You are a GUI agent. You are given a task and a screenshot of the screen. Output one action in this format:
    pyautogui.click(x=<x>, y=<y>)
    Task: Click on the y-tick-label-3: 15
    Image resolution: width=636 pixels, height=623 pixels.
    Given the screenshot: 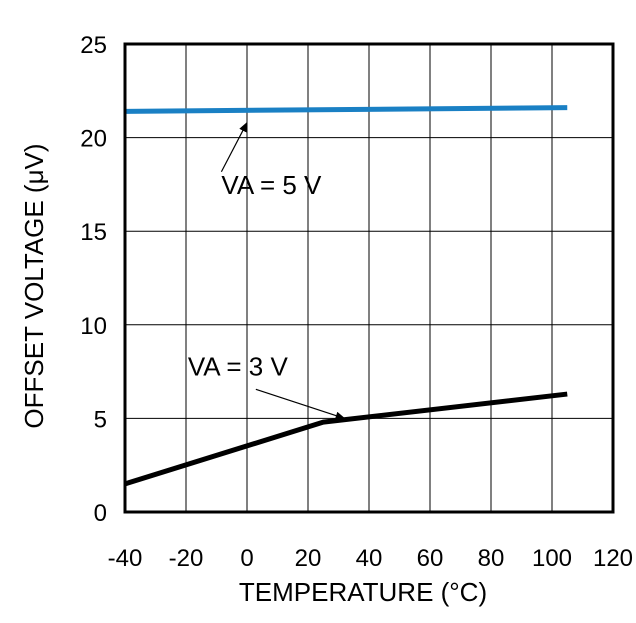 What is the action you would take?
    pyautogui.click(x=93, y=232)
    